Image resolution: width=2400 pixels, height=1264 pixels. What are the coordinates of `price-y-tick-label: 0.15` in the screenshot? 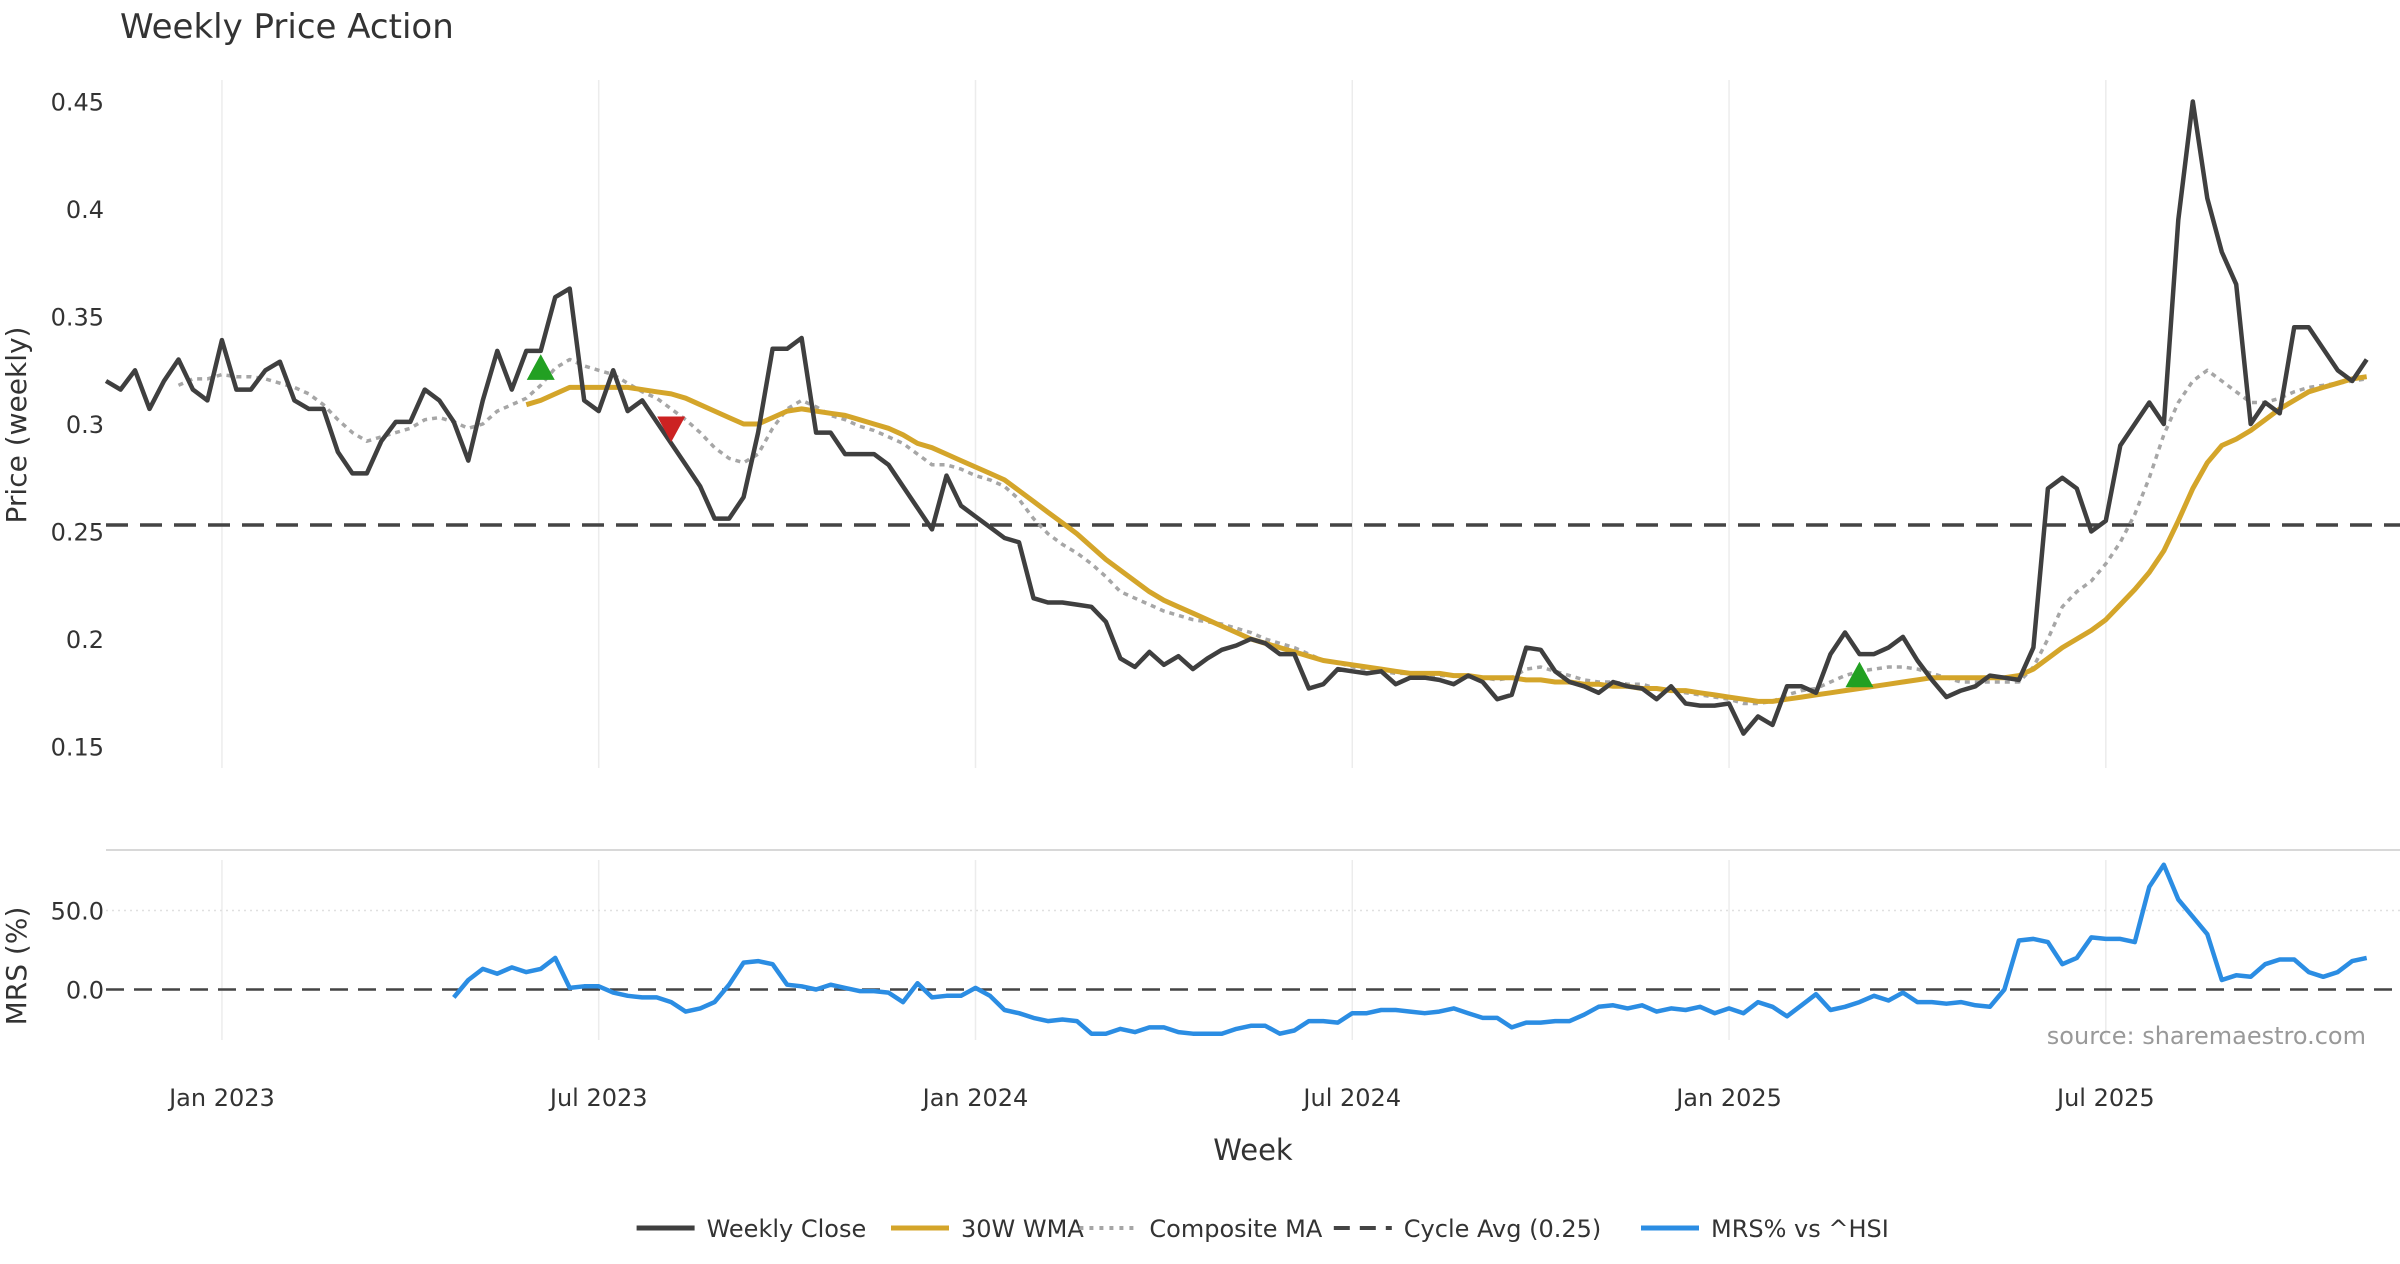 It's located at (77, 748).